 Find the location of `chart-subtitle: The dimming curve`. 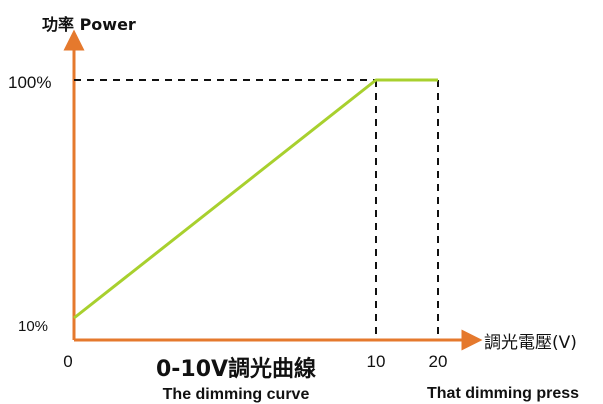

chart-subtitle: The dimming curve is located at coordinates (236, 394).